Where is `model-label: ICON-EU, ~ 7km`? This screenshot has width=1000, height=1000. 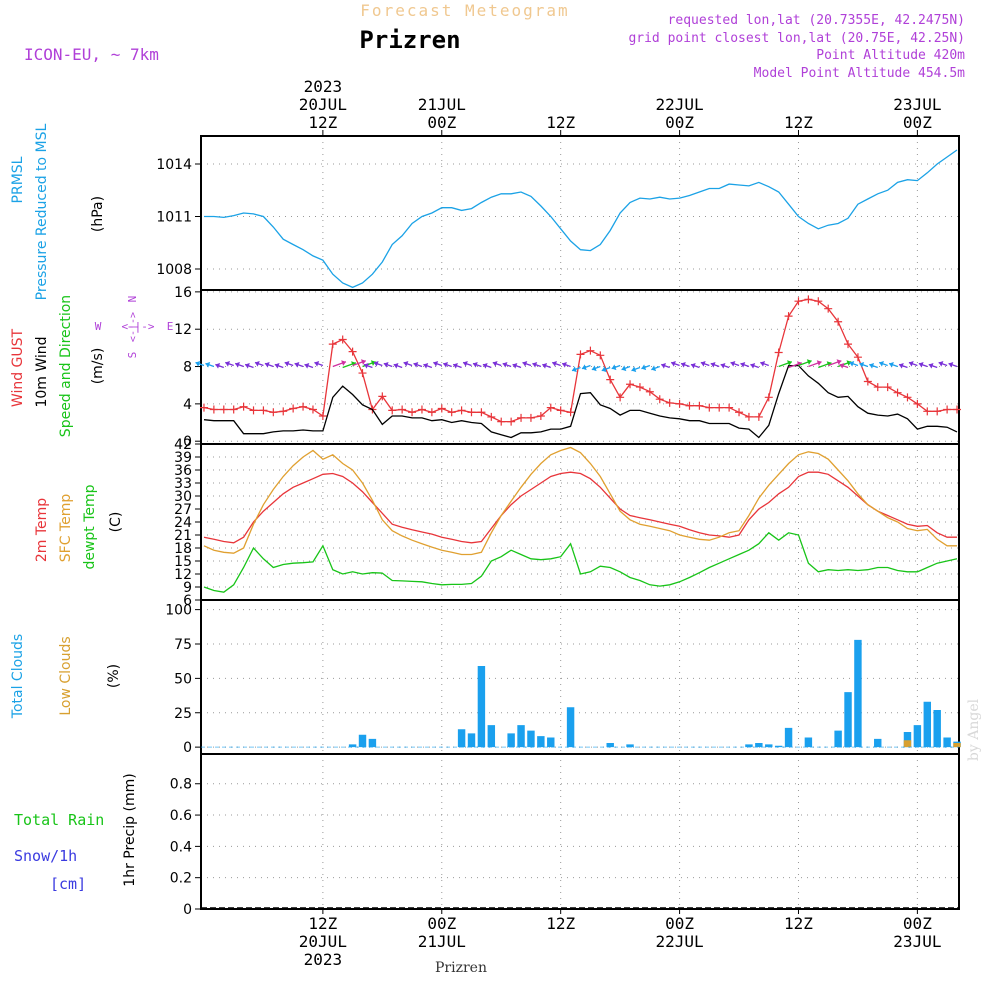 model-label: ICON-EU, ~ 7km is located at coordinates (91, 54).